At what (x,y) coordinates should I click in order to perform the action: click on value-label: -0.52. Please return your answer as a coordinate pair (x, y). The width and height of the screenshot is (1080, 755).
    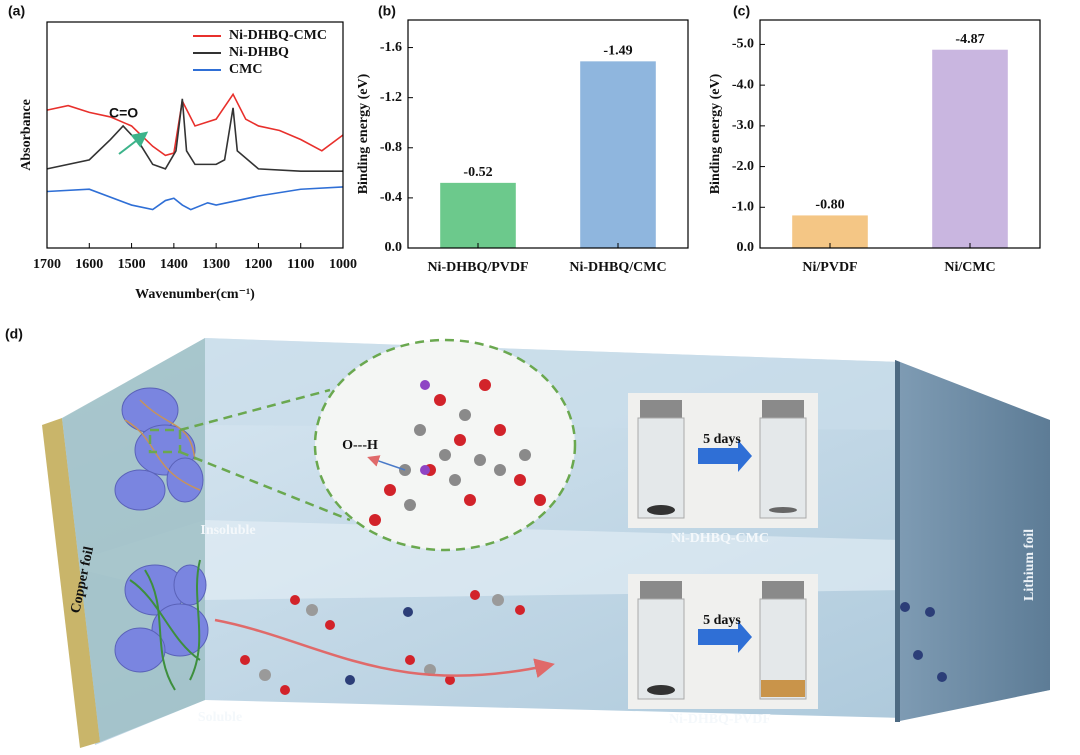
    Looking at the image, I should click on (477, 172).